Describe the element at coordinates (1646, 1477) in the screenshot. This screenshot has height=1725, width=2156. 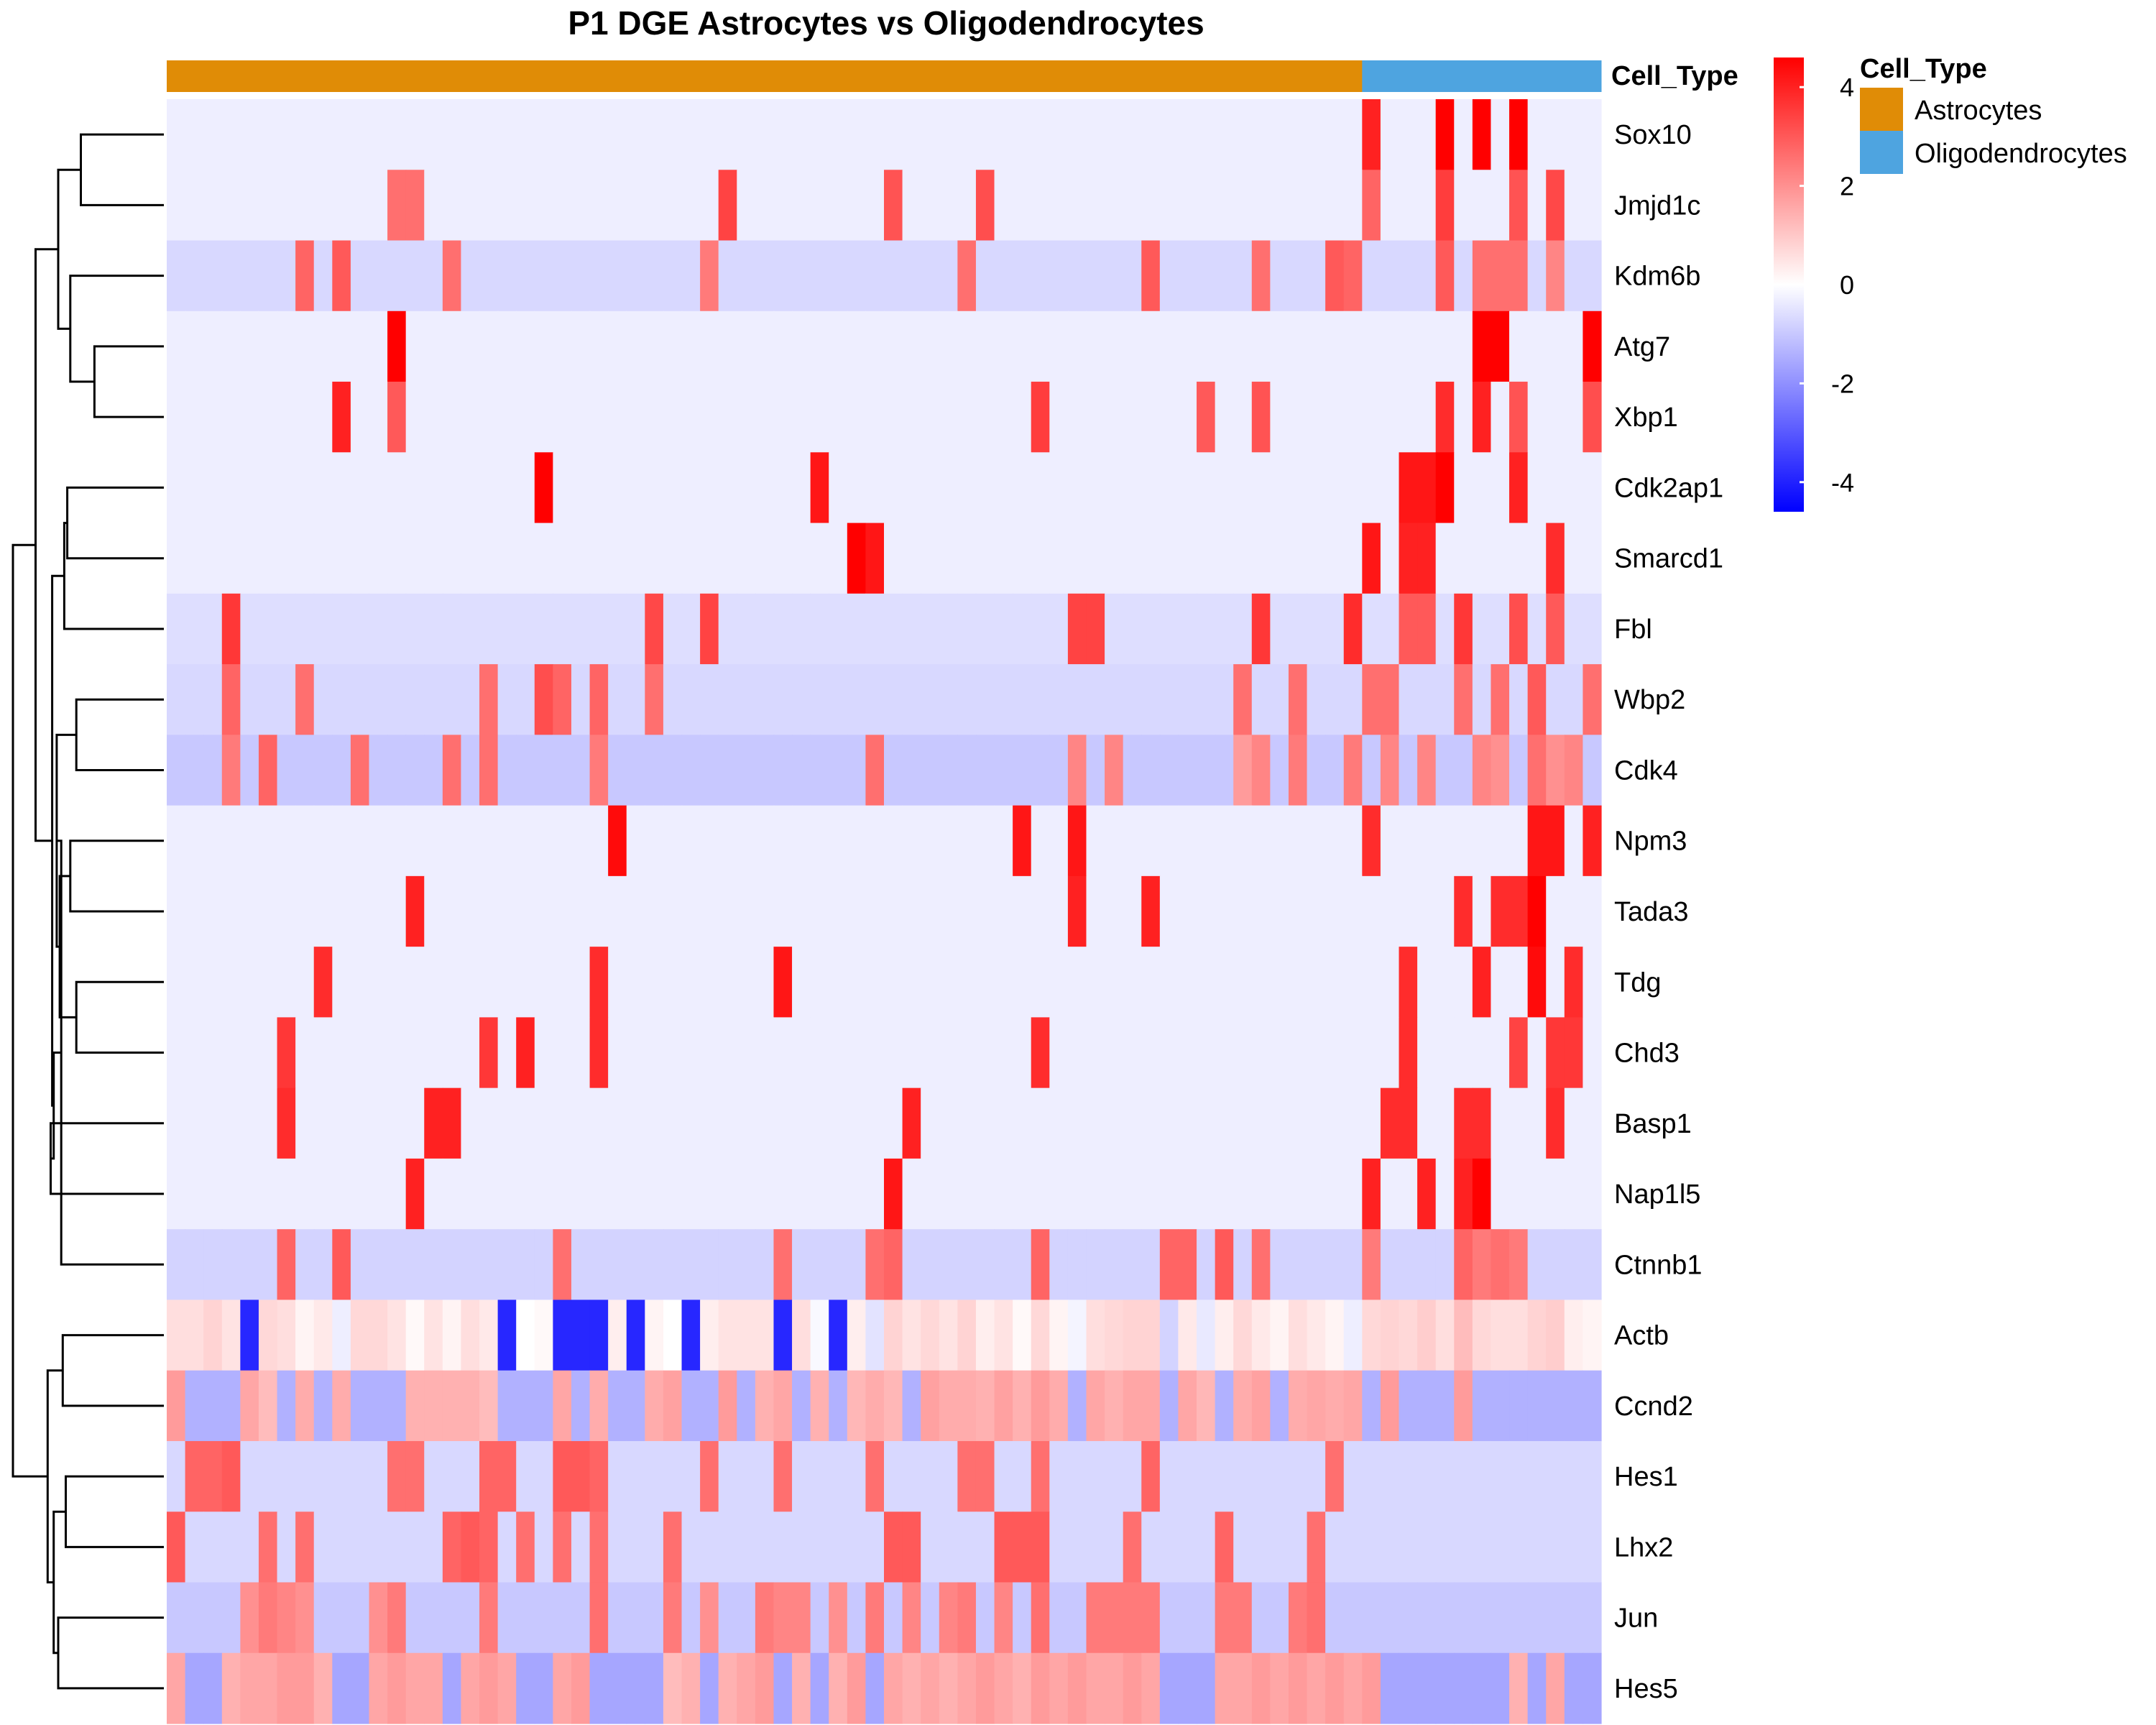
I see `gene-label: Hes1` at that location.